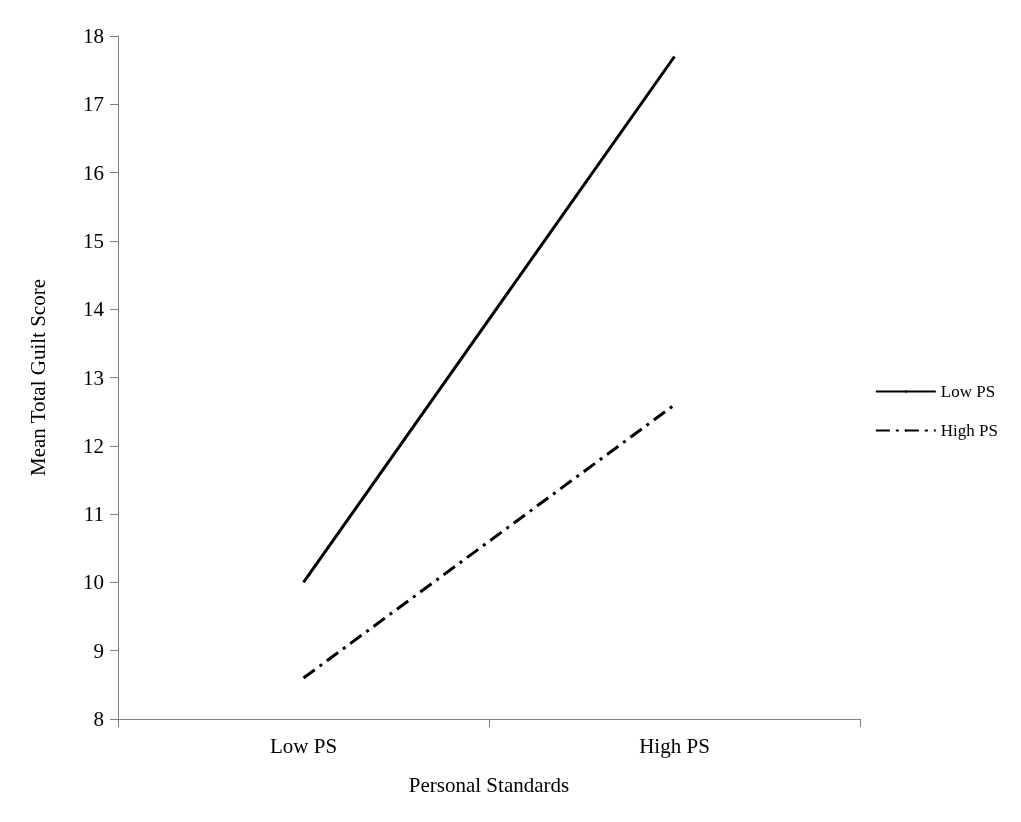 This screenshot has width=1021, height=822. Describe the element at coordinates (93, 240) in the screenshot. I see `y-tick-label: 15` at that location.